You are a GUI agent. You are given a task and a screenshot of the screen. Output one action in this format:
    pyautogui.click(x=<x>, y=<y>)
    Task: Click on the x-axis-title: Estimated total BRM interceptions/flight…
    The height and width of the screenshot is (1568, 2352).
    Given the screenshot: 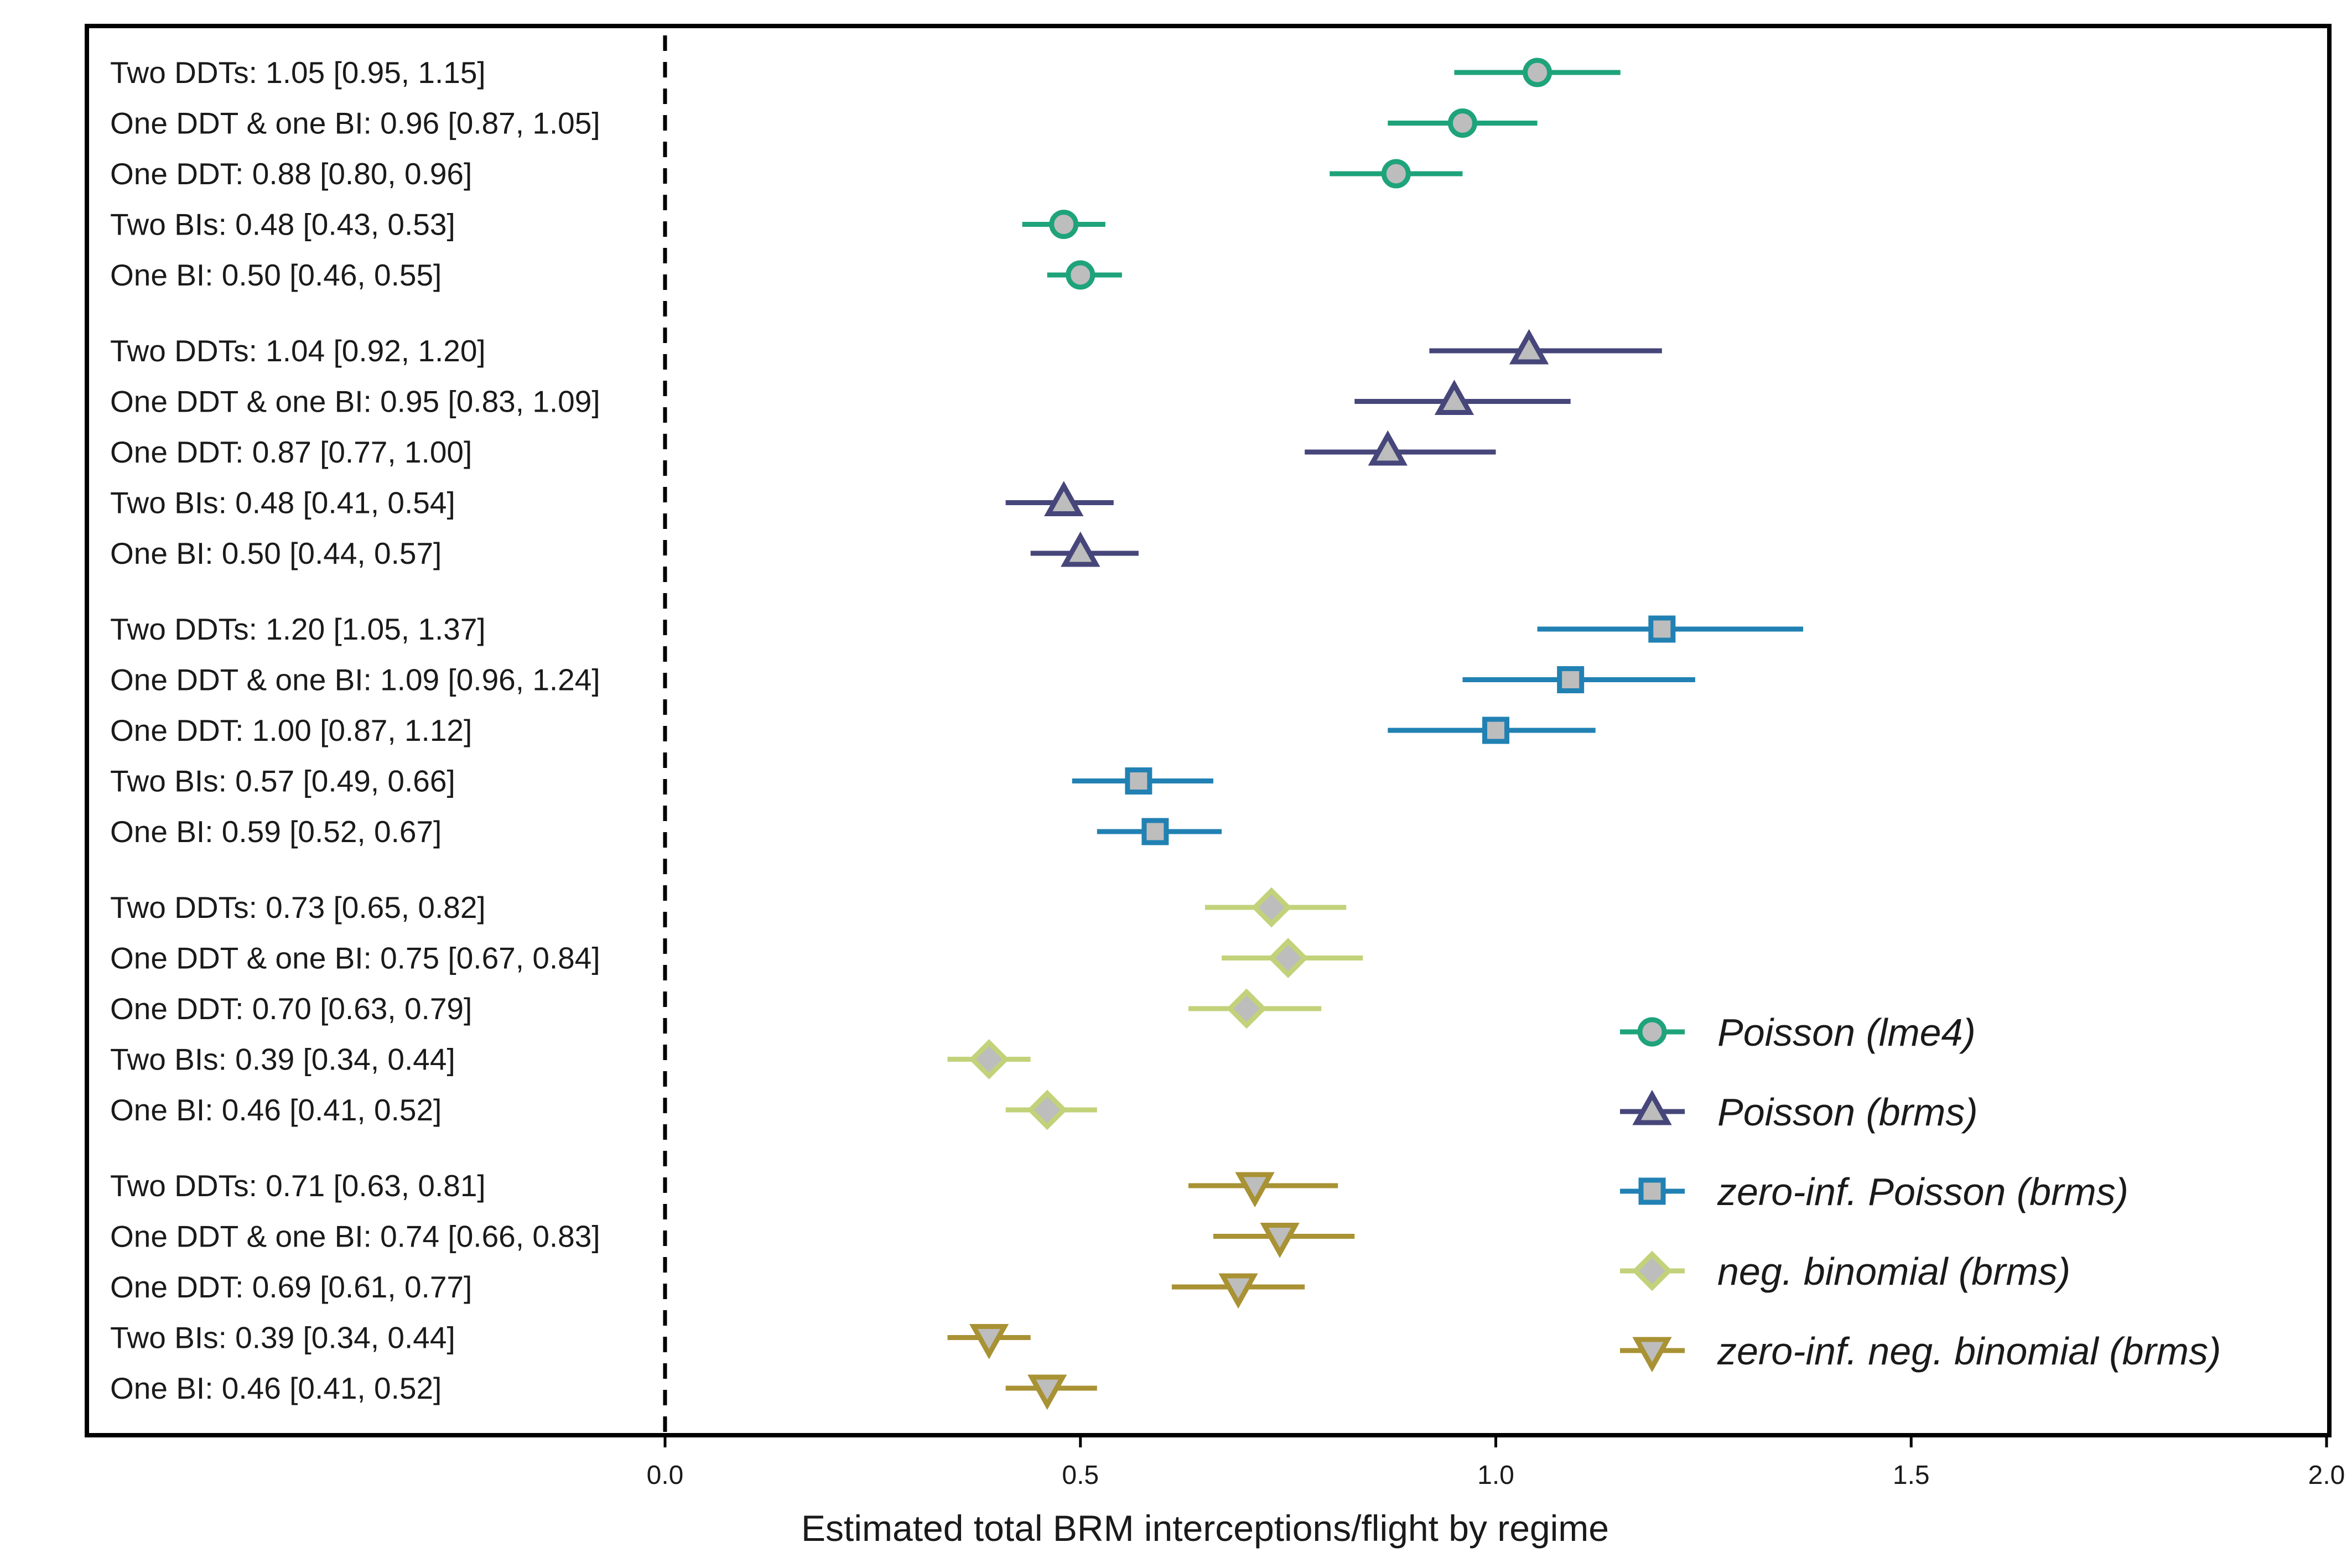 What is the action you would take?
    pyautogui.click(x=1205, y=1528)
    